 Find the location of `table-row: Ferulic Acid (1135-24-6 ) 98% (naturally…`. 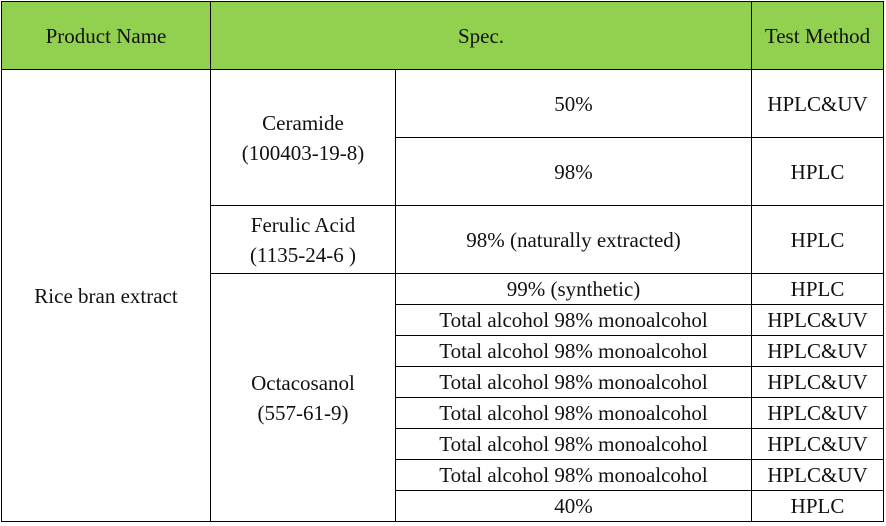

table-row: Ferulic Acid (1135-24-6 ) 98% (naturally… is located at coordinates (443, 239).